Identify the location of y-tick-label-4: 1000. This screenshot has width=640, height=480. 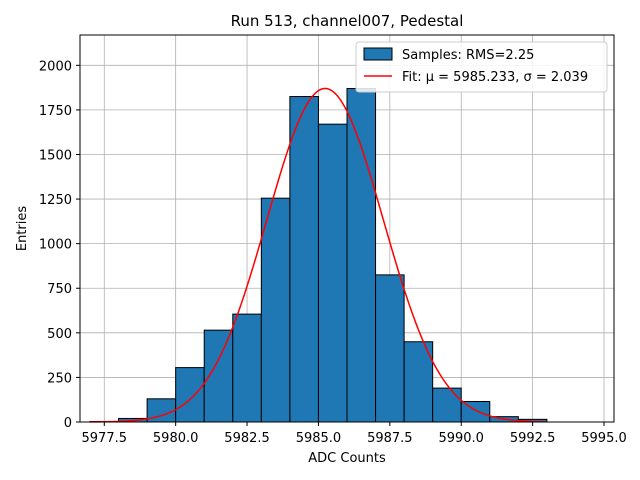
(55, 245).